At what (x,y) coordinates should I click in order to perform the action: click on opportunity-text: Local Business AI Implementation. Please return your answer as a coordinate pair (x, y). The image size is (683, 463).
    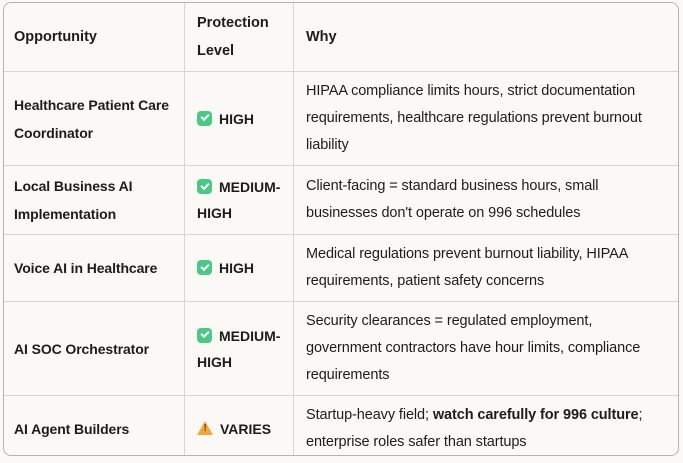
    Looking at the image, I should click on (73, 200).